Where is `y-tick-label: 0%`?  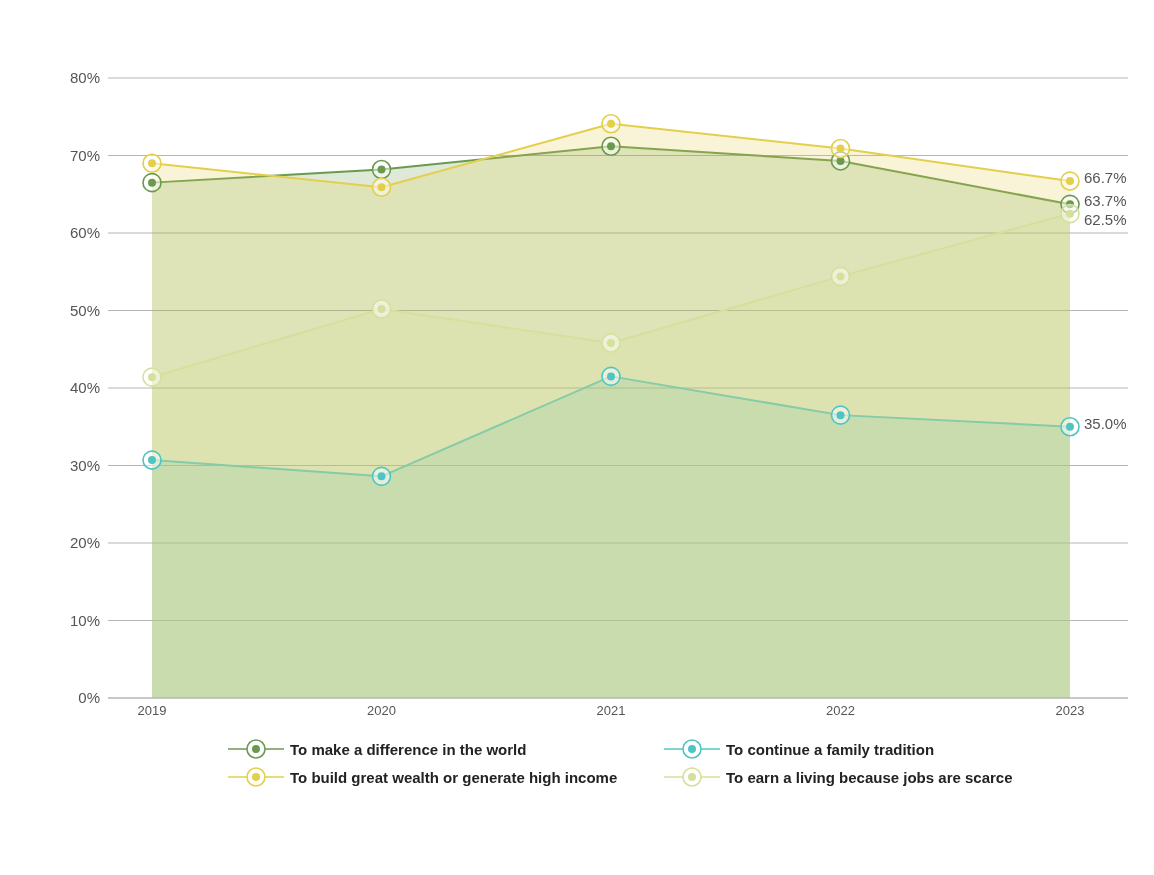 y-tick-label: 0% is located at coordinates (89, 698).